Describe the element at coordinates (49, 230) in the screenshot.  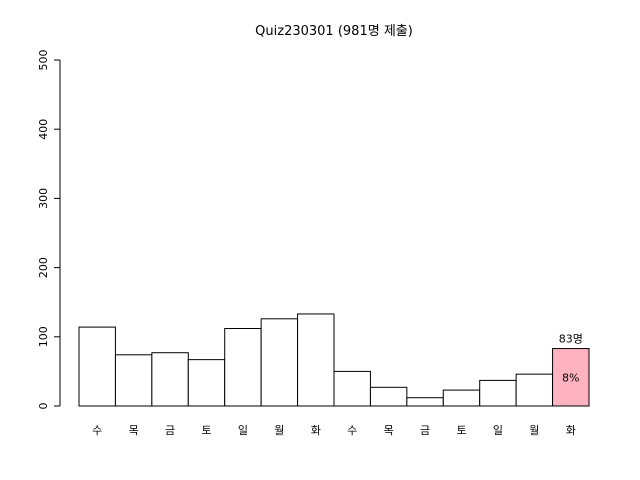
I see `y-axis: 0 100 200 300 400 500` at that location.